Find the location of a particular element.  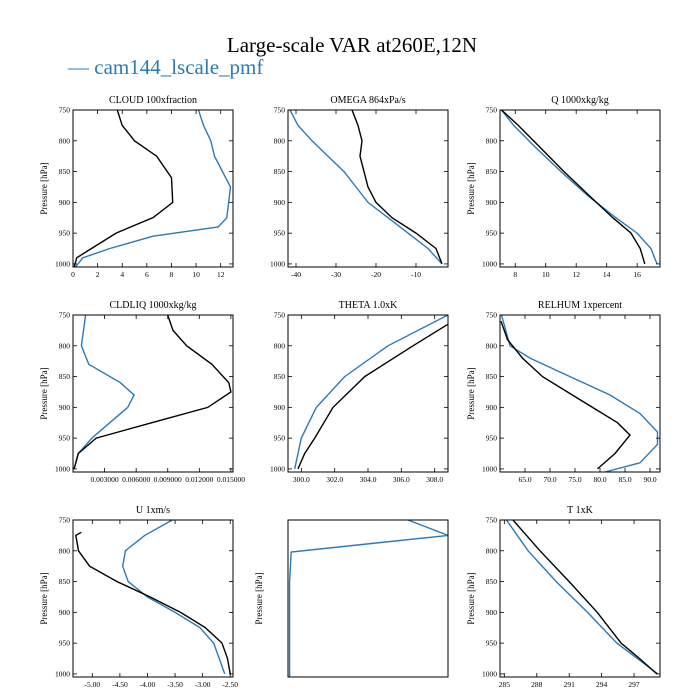

panel-title: U 1xm/s is located at coordinates (153, 510).